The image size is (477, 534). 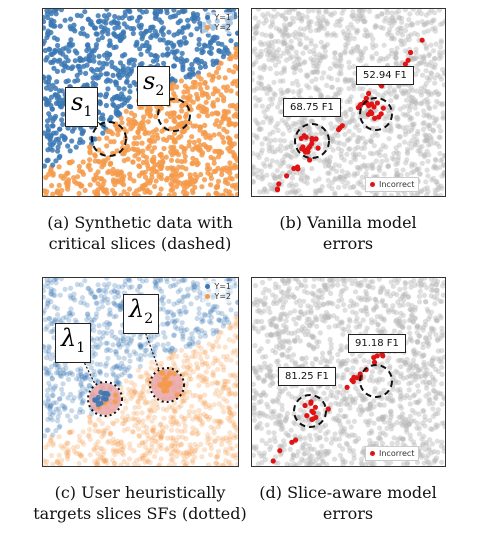 What do you see at coordinates (88, 111) in the screenshot?
I see `slice1-subscript: 1` at bounding box center [88, 111].